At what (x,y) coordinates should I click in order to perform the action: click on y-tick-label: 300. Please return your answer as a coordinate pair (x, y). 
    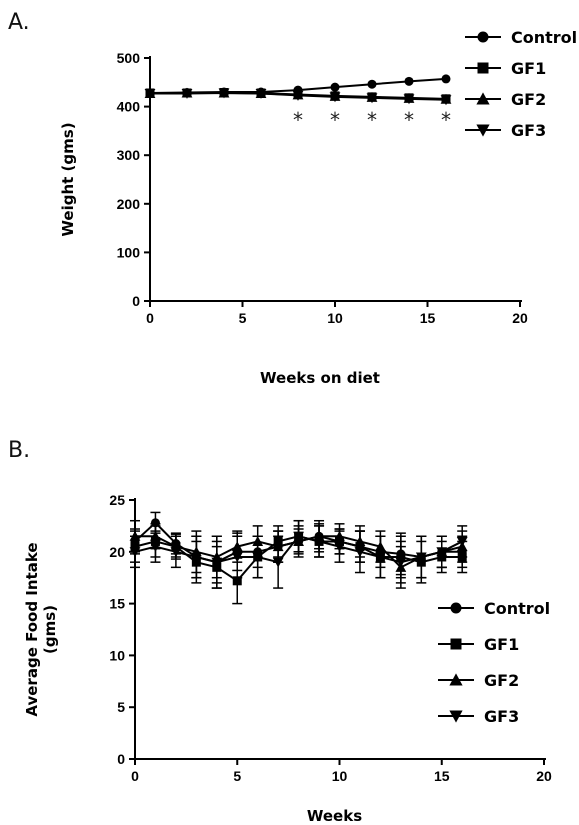
    Looking at the image, I should click on (129, 155).